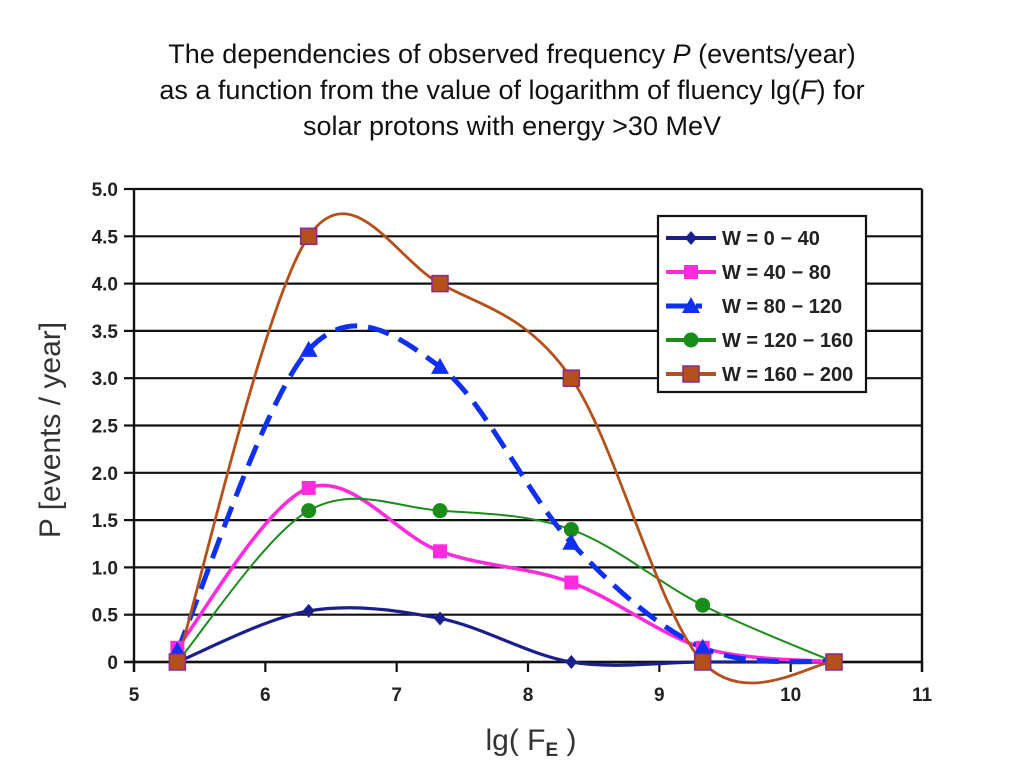  Describe the element at coordinates (512, 126) in the screenshot. I see `title-line-3: solar protons with energy >30 MeV` at that location.